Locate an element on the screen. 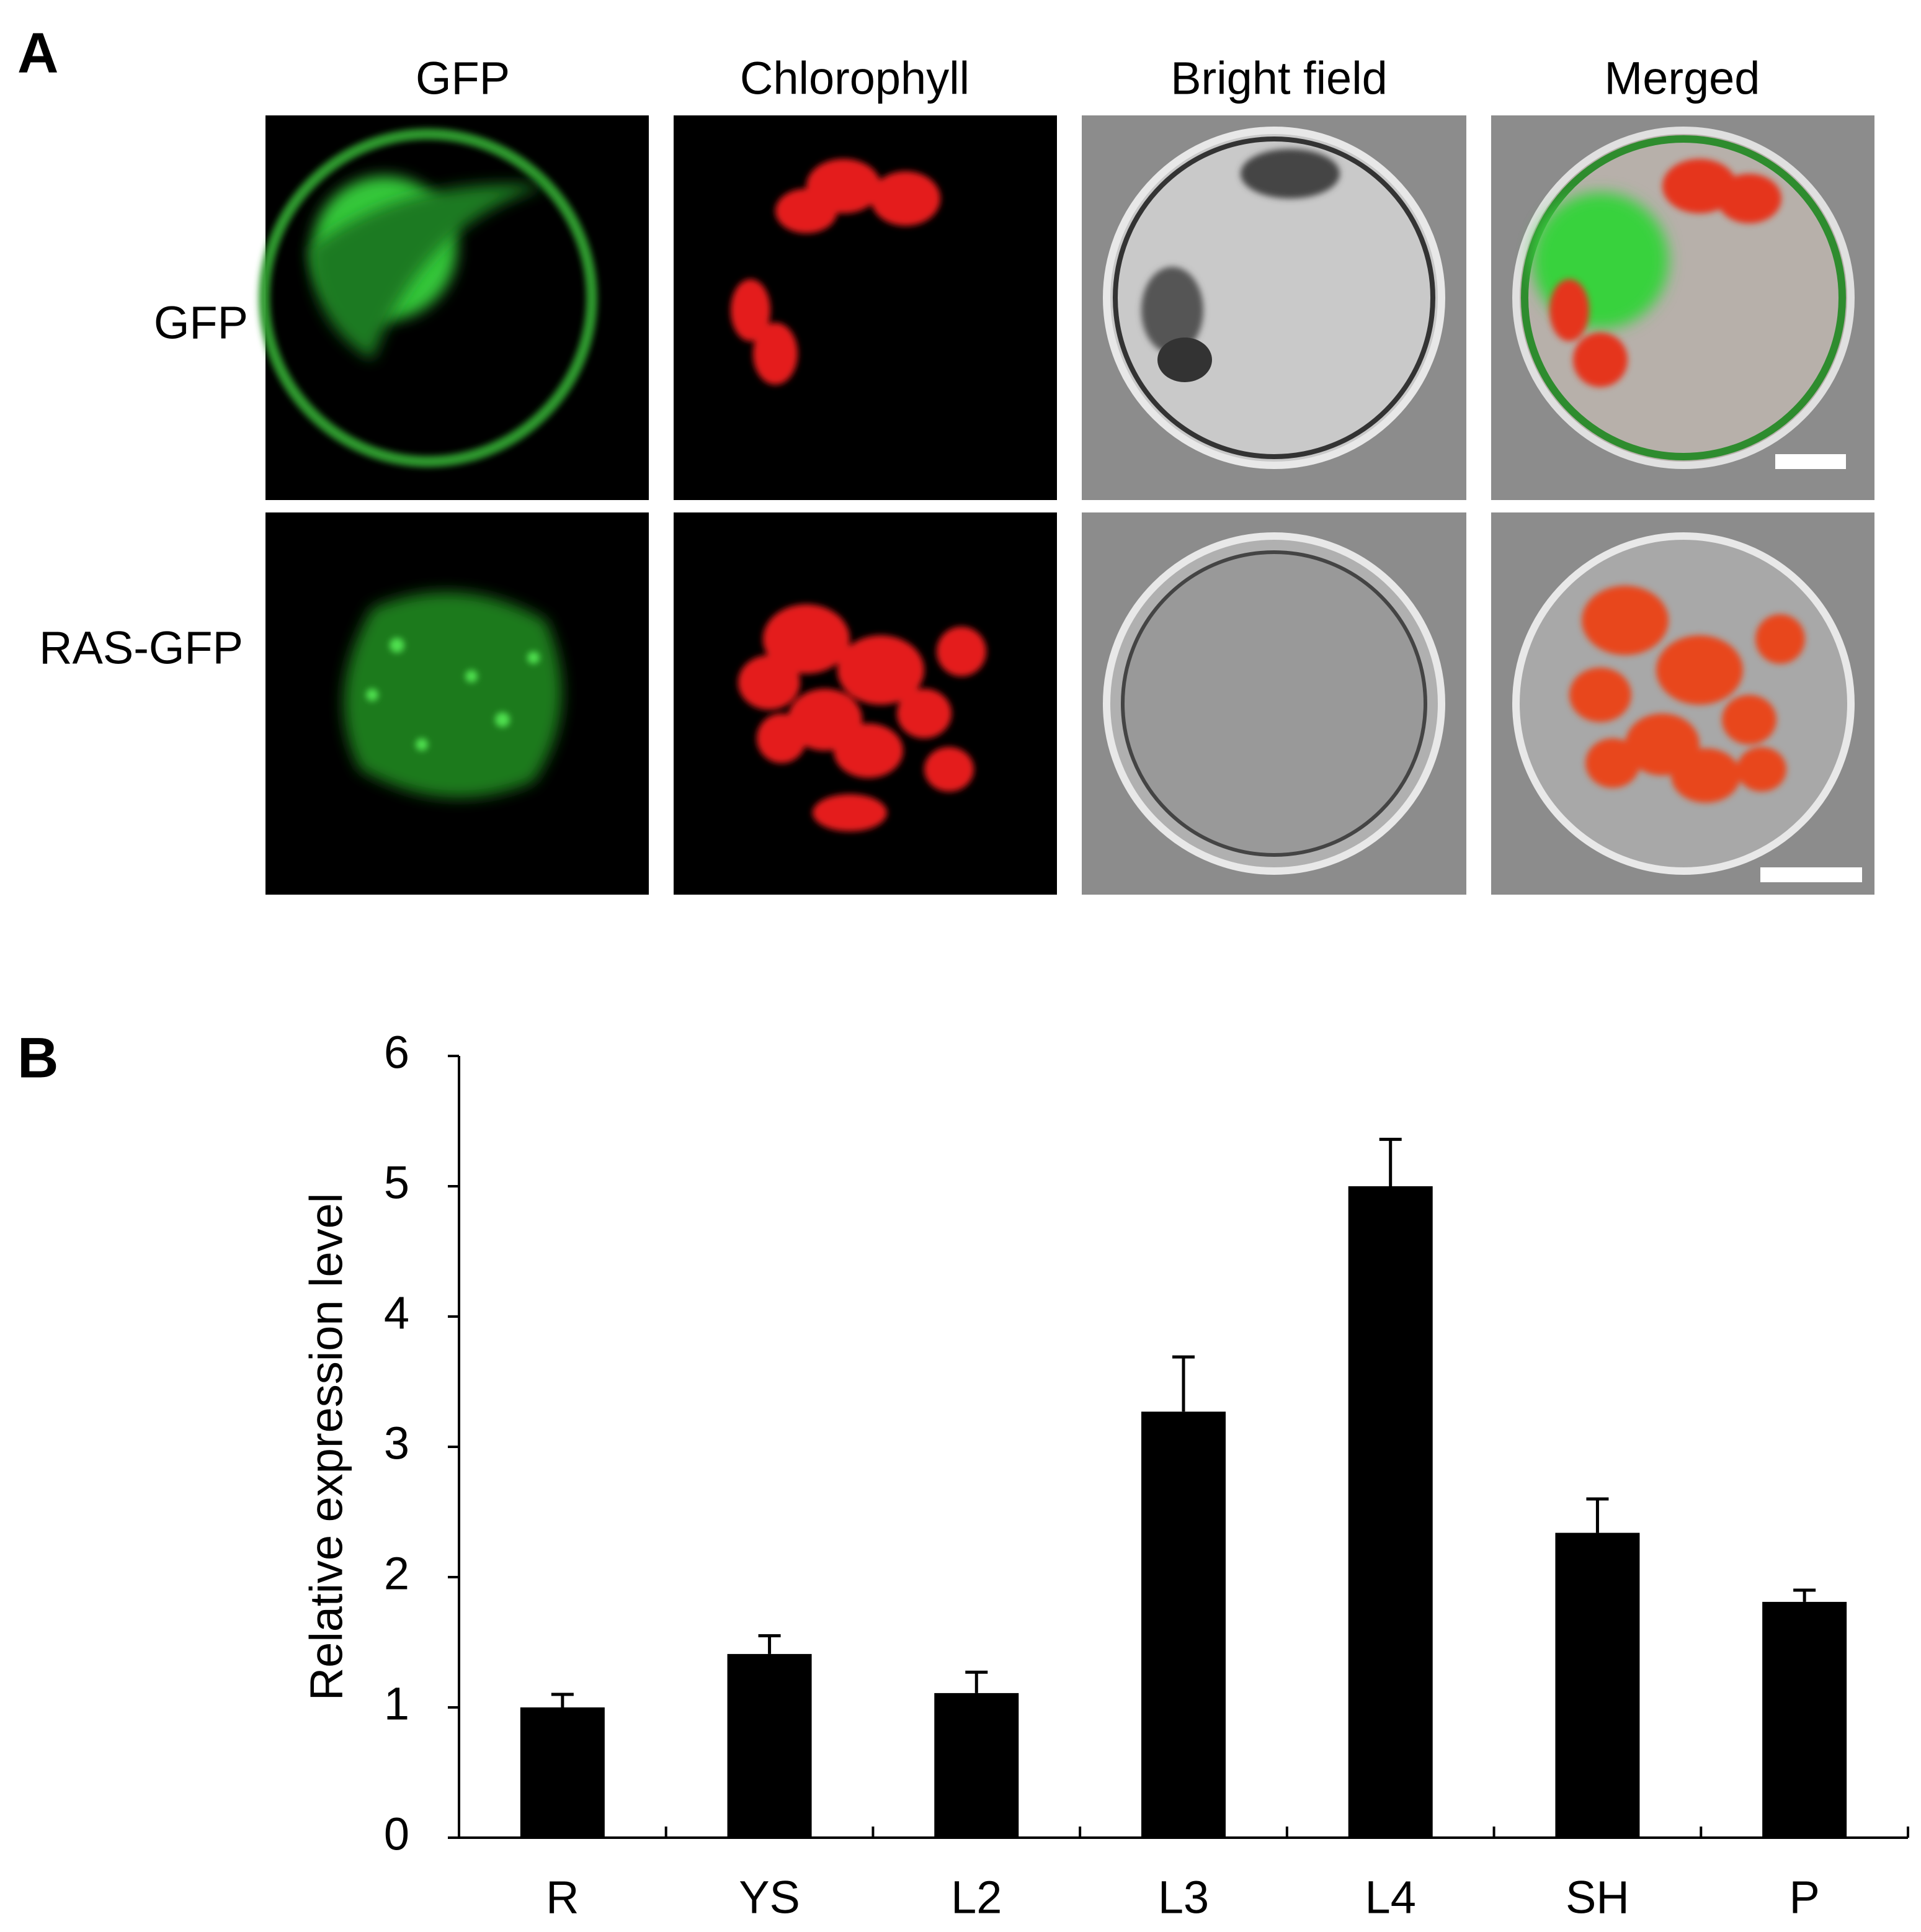 Image resolution: width=1921 pixels, height=1932 pixels. y-tick-label: 1 is located at coordinates (396, 1704).